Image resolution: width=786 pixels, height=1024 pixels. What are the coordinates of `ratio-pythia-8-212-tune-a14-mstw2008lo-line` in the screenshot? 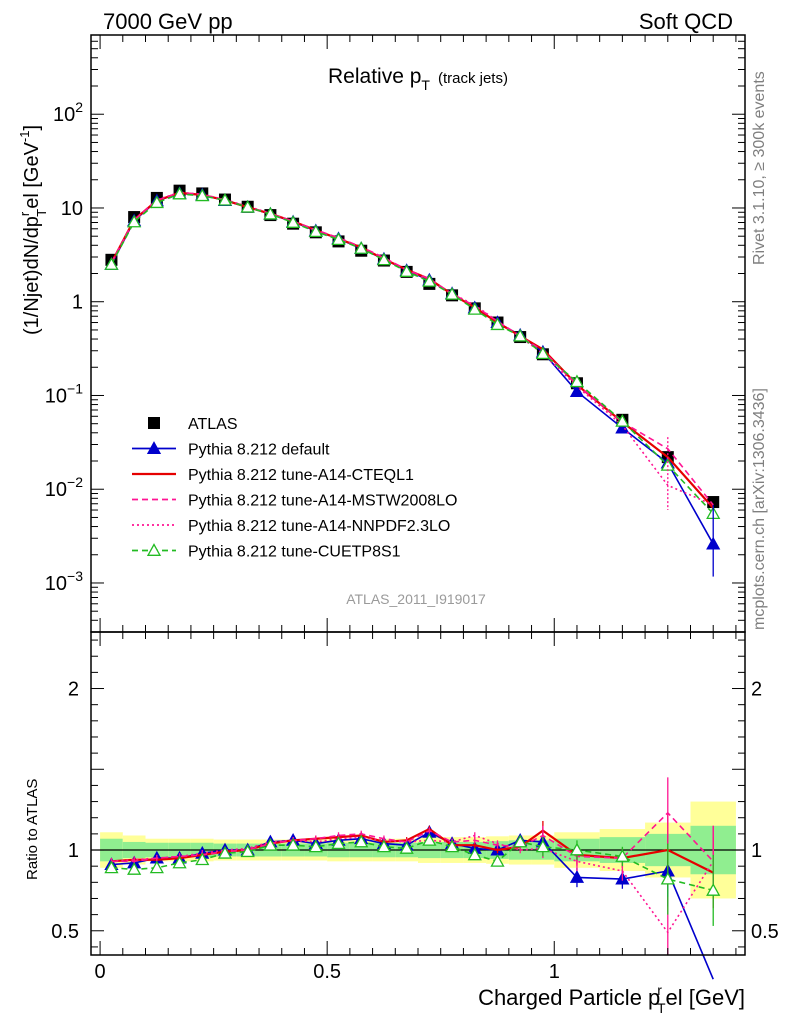 It's located at (412, 837).